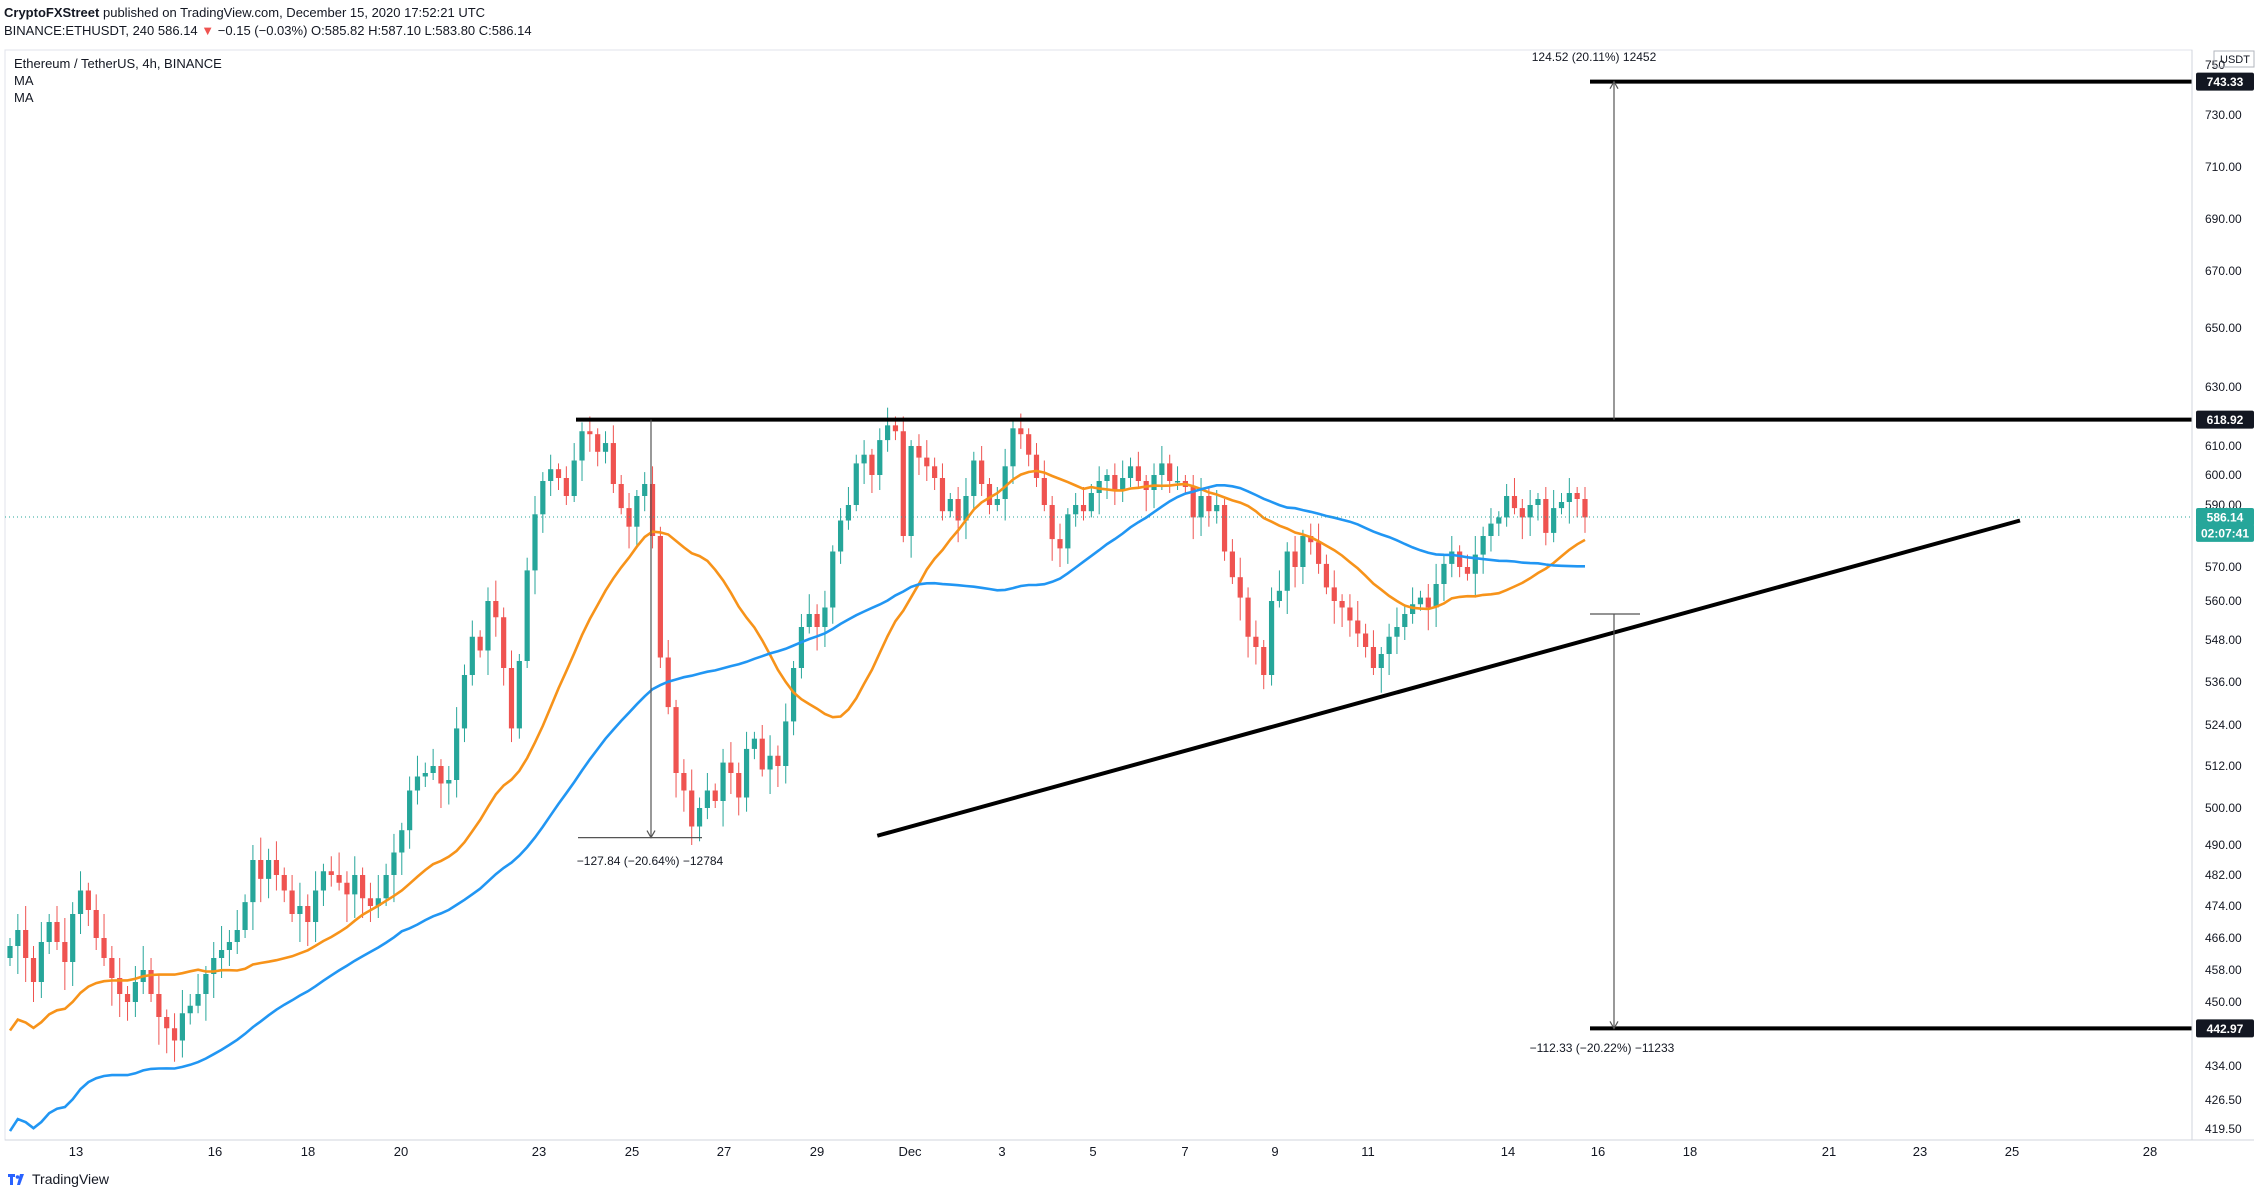  I want to click on measure-up, so click(1614, 250).